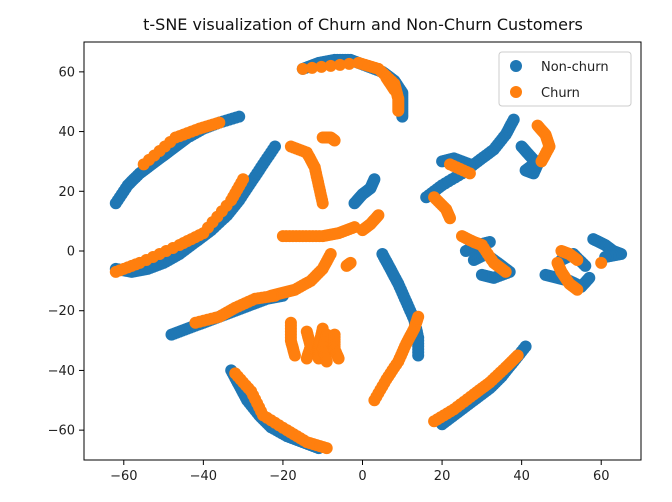 Image resolution: width=672 pixels, height=502 pixels. I want to click on x-tick-label: 40, so click(521, 476).